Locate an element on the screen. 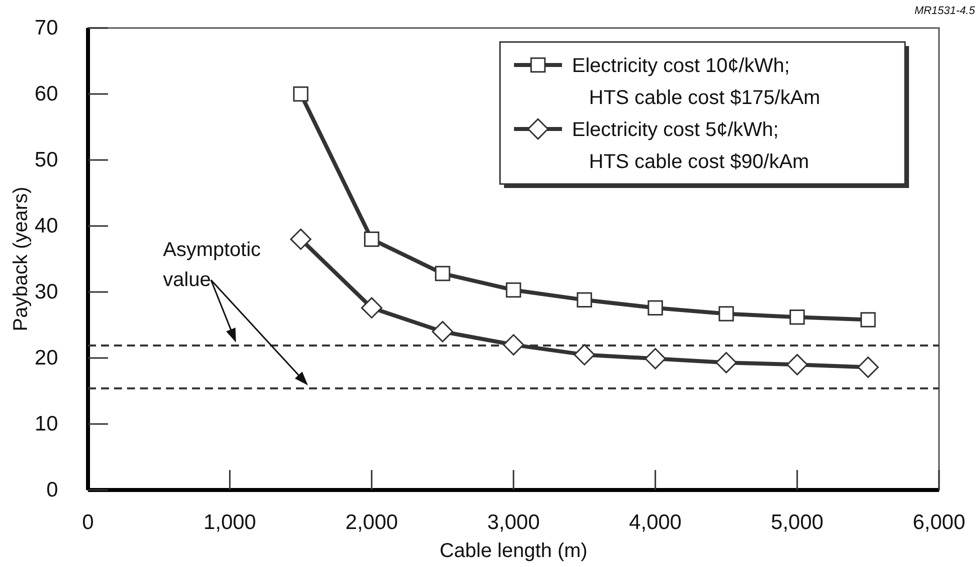 This screenshot has height=567, width=979. y-tick-label: 0 is located at coordinates (52, 490).